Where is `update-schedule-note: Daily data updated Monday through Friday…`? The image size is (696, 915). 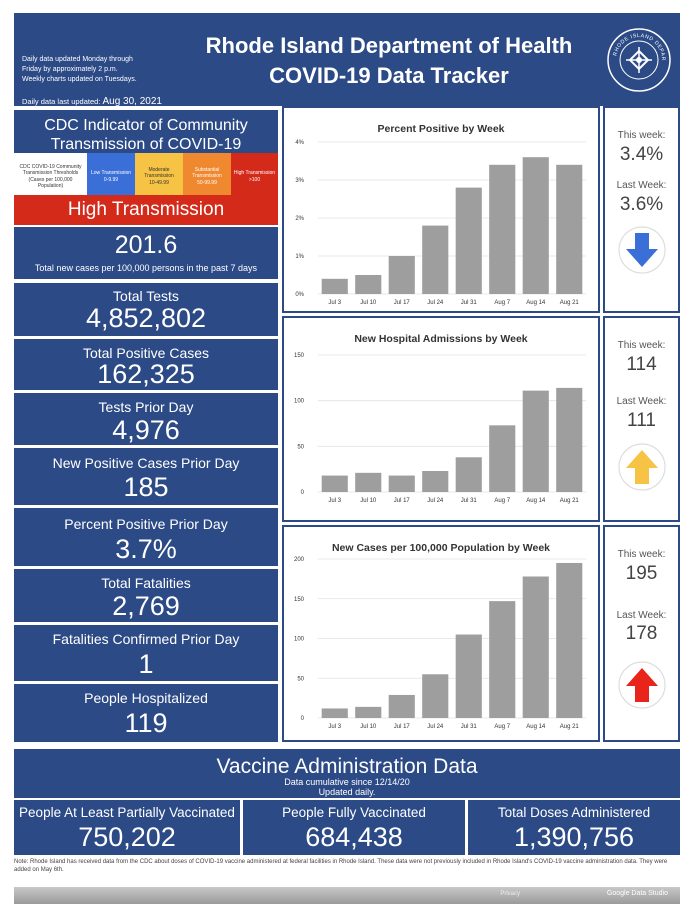
update-schedule-note: Daily data updated Monday through Friday… is located at coordinates (97, 70).